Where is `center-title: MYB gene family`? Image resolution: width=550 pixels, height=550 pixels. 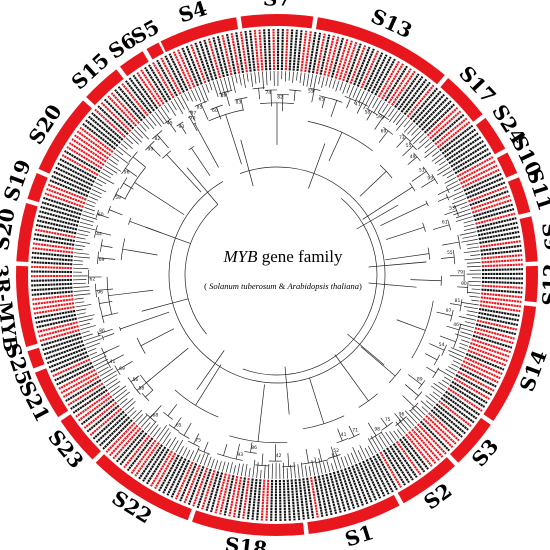 center-title: MYB gene family is located at coordinates (283, 256).